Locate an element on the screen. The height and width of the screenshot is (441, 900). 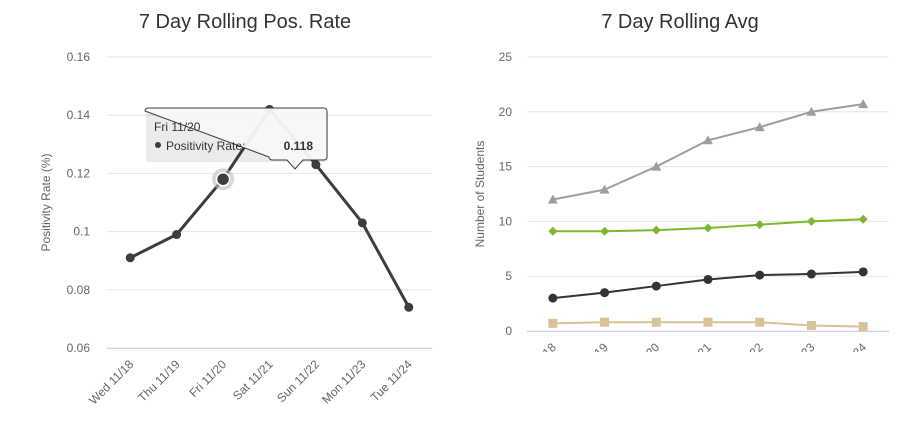
tooltip-box is located at coordinates (236, 138).